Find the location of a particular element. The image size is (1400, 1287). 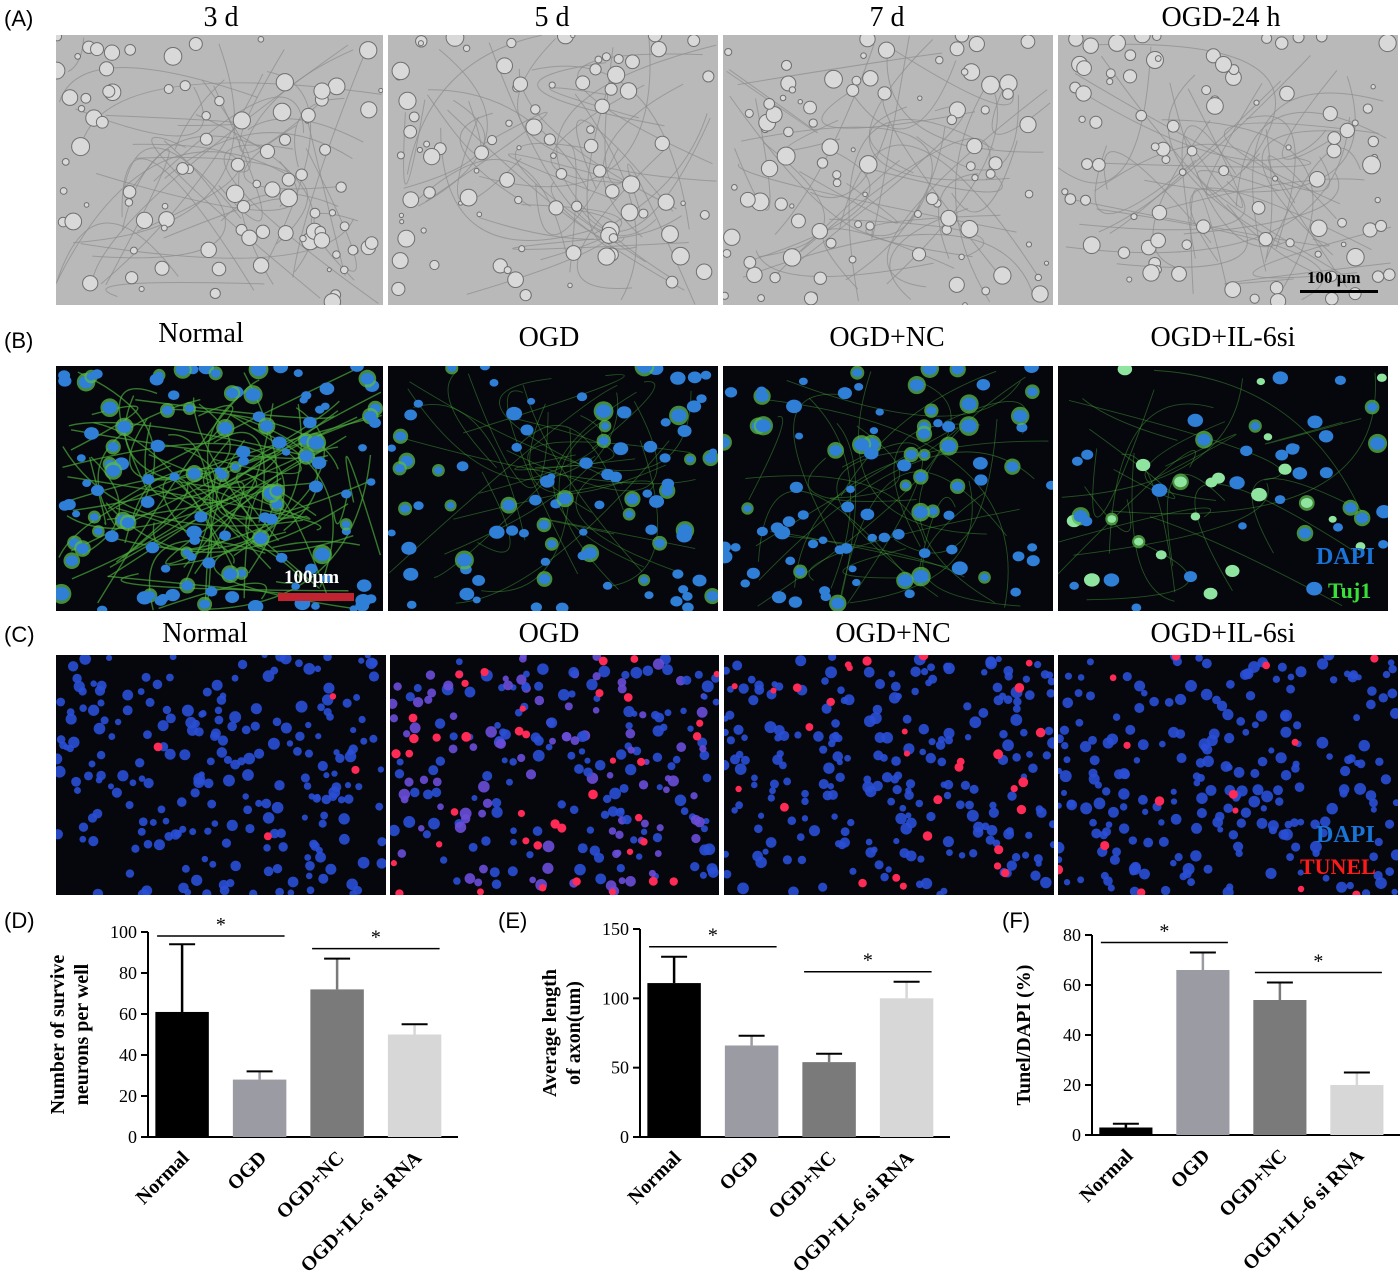

panel-a-title-ogd24h: OGD-24 h is located at coordinates (1221, 17).